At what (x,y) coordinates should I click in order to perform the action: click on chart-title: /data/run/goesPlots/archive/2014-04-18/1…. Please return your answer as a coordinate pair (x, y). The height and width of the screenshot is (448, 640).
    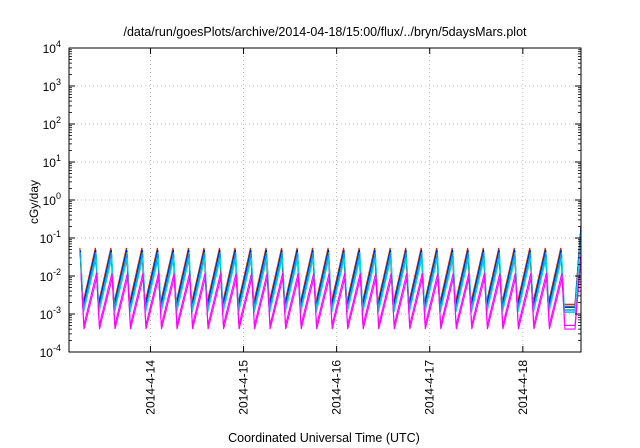
    Looking at the image, I should click on (325, 32).